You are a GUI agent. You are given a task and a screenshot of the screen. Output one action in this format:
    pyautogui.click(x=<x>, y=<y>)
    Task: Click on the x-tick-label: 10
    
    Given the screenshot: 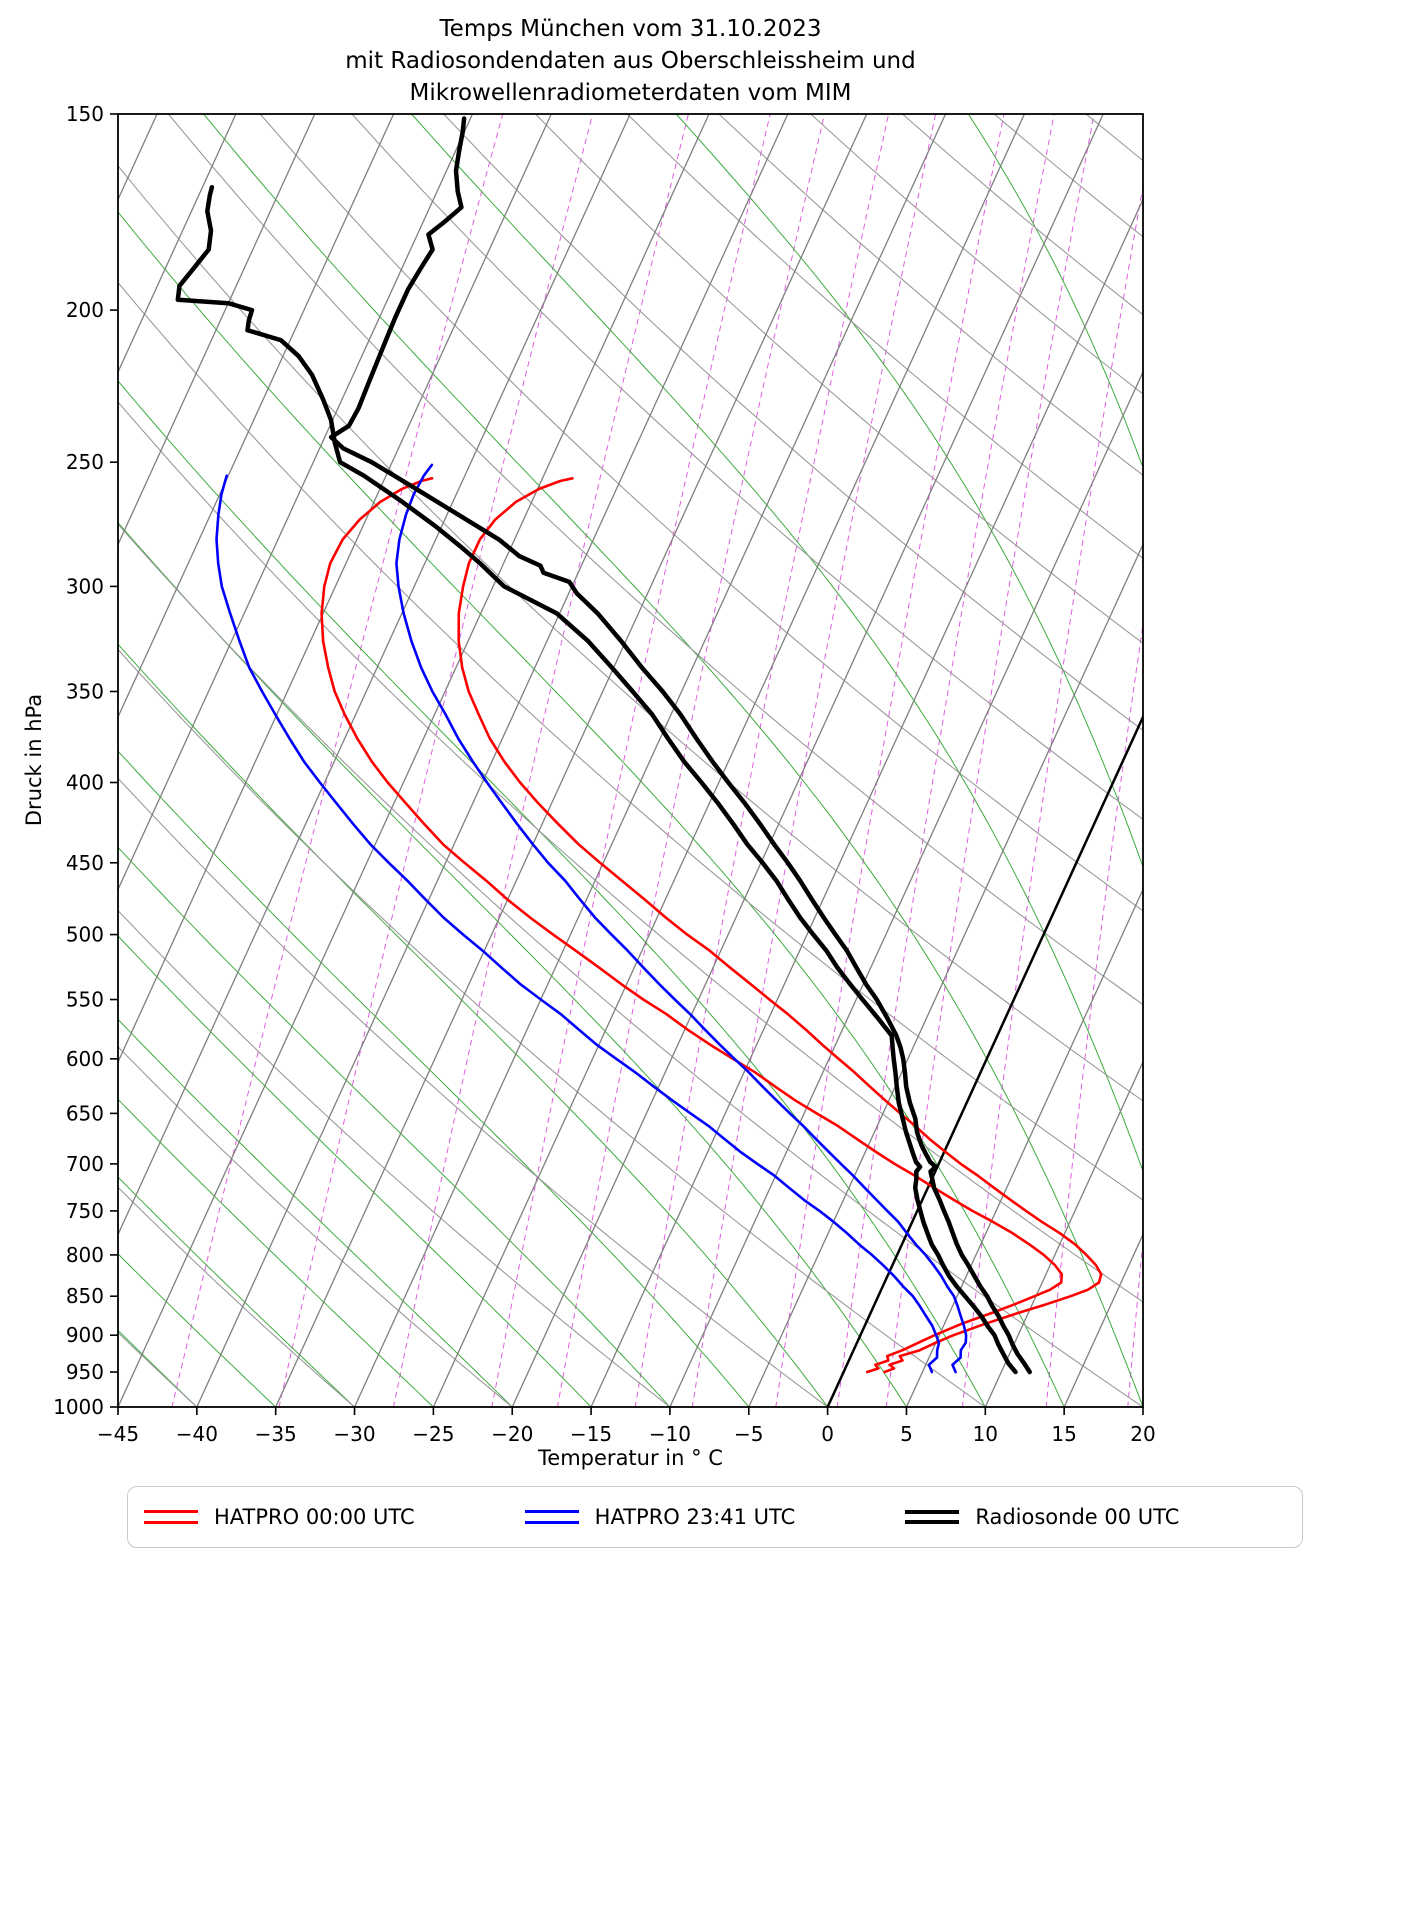 What is the action you would take?
    pyautogui.click(x=985, y=1434)
    